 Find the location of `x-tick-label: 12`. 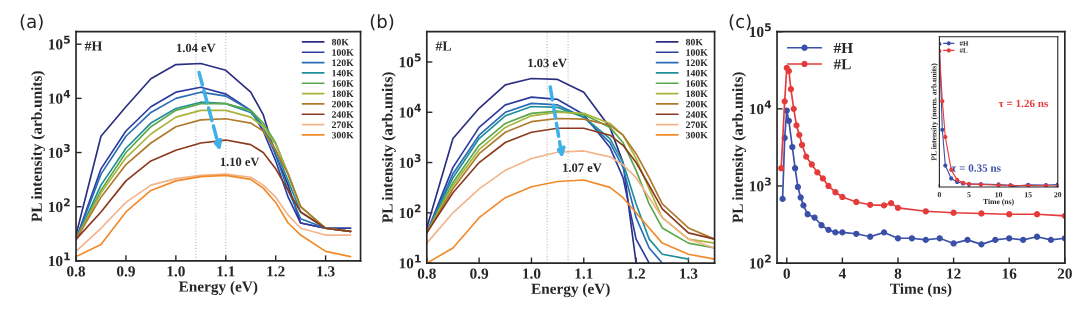

x-tick-label: 12 is located at coordinates (954, 273).